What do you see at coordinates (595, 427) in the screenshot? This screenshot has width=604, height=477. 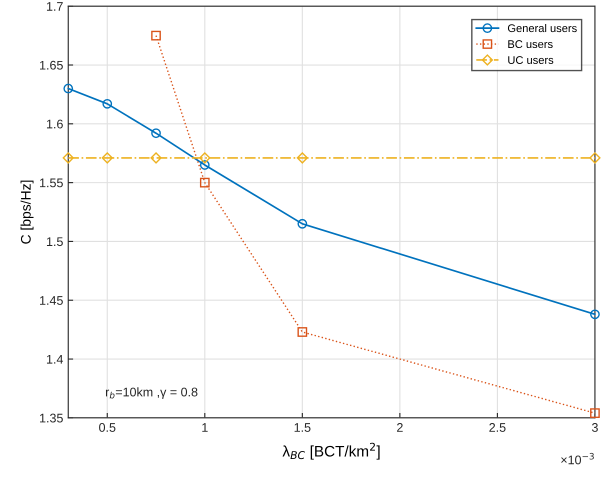 I see `x-tick-label: 3` at bounding box center [595, 427].